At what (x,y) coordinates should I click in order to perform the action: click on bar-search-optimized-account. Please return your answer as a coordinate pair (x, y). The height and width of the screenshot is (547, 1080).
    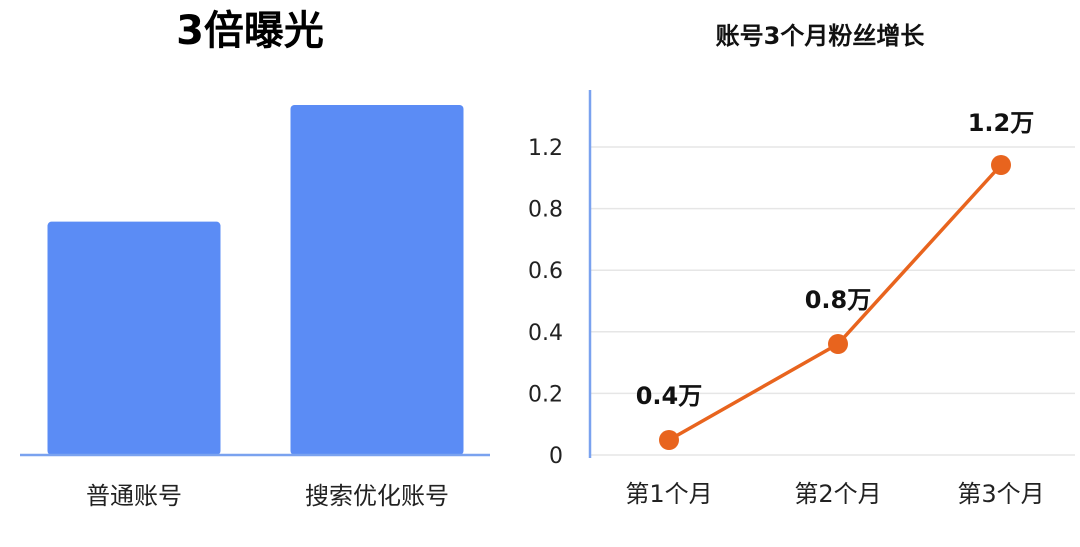
    Looking at the image, I should click on (377, 280).